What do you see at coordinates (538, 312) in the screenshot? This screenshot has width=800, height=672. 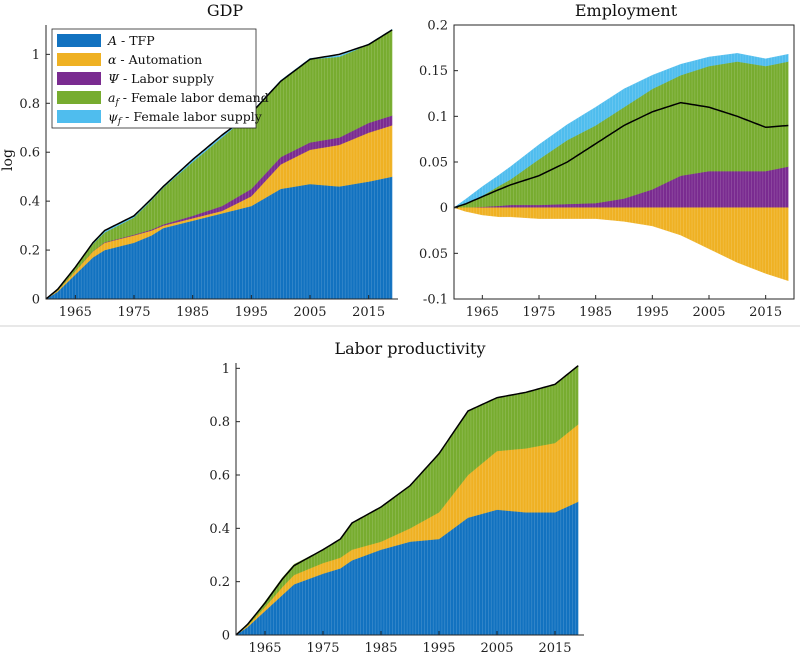 I see `employment-x-tick-label: 1975` at bounding box center [538, 312].